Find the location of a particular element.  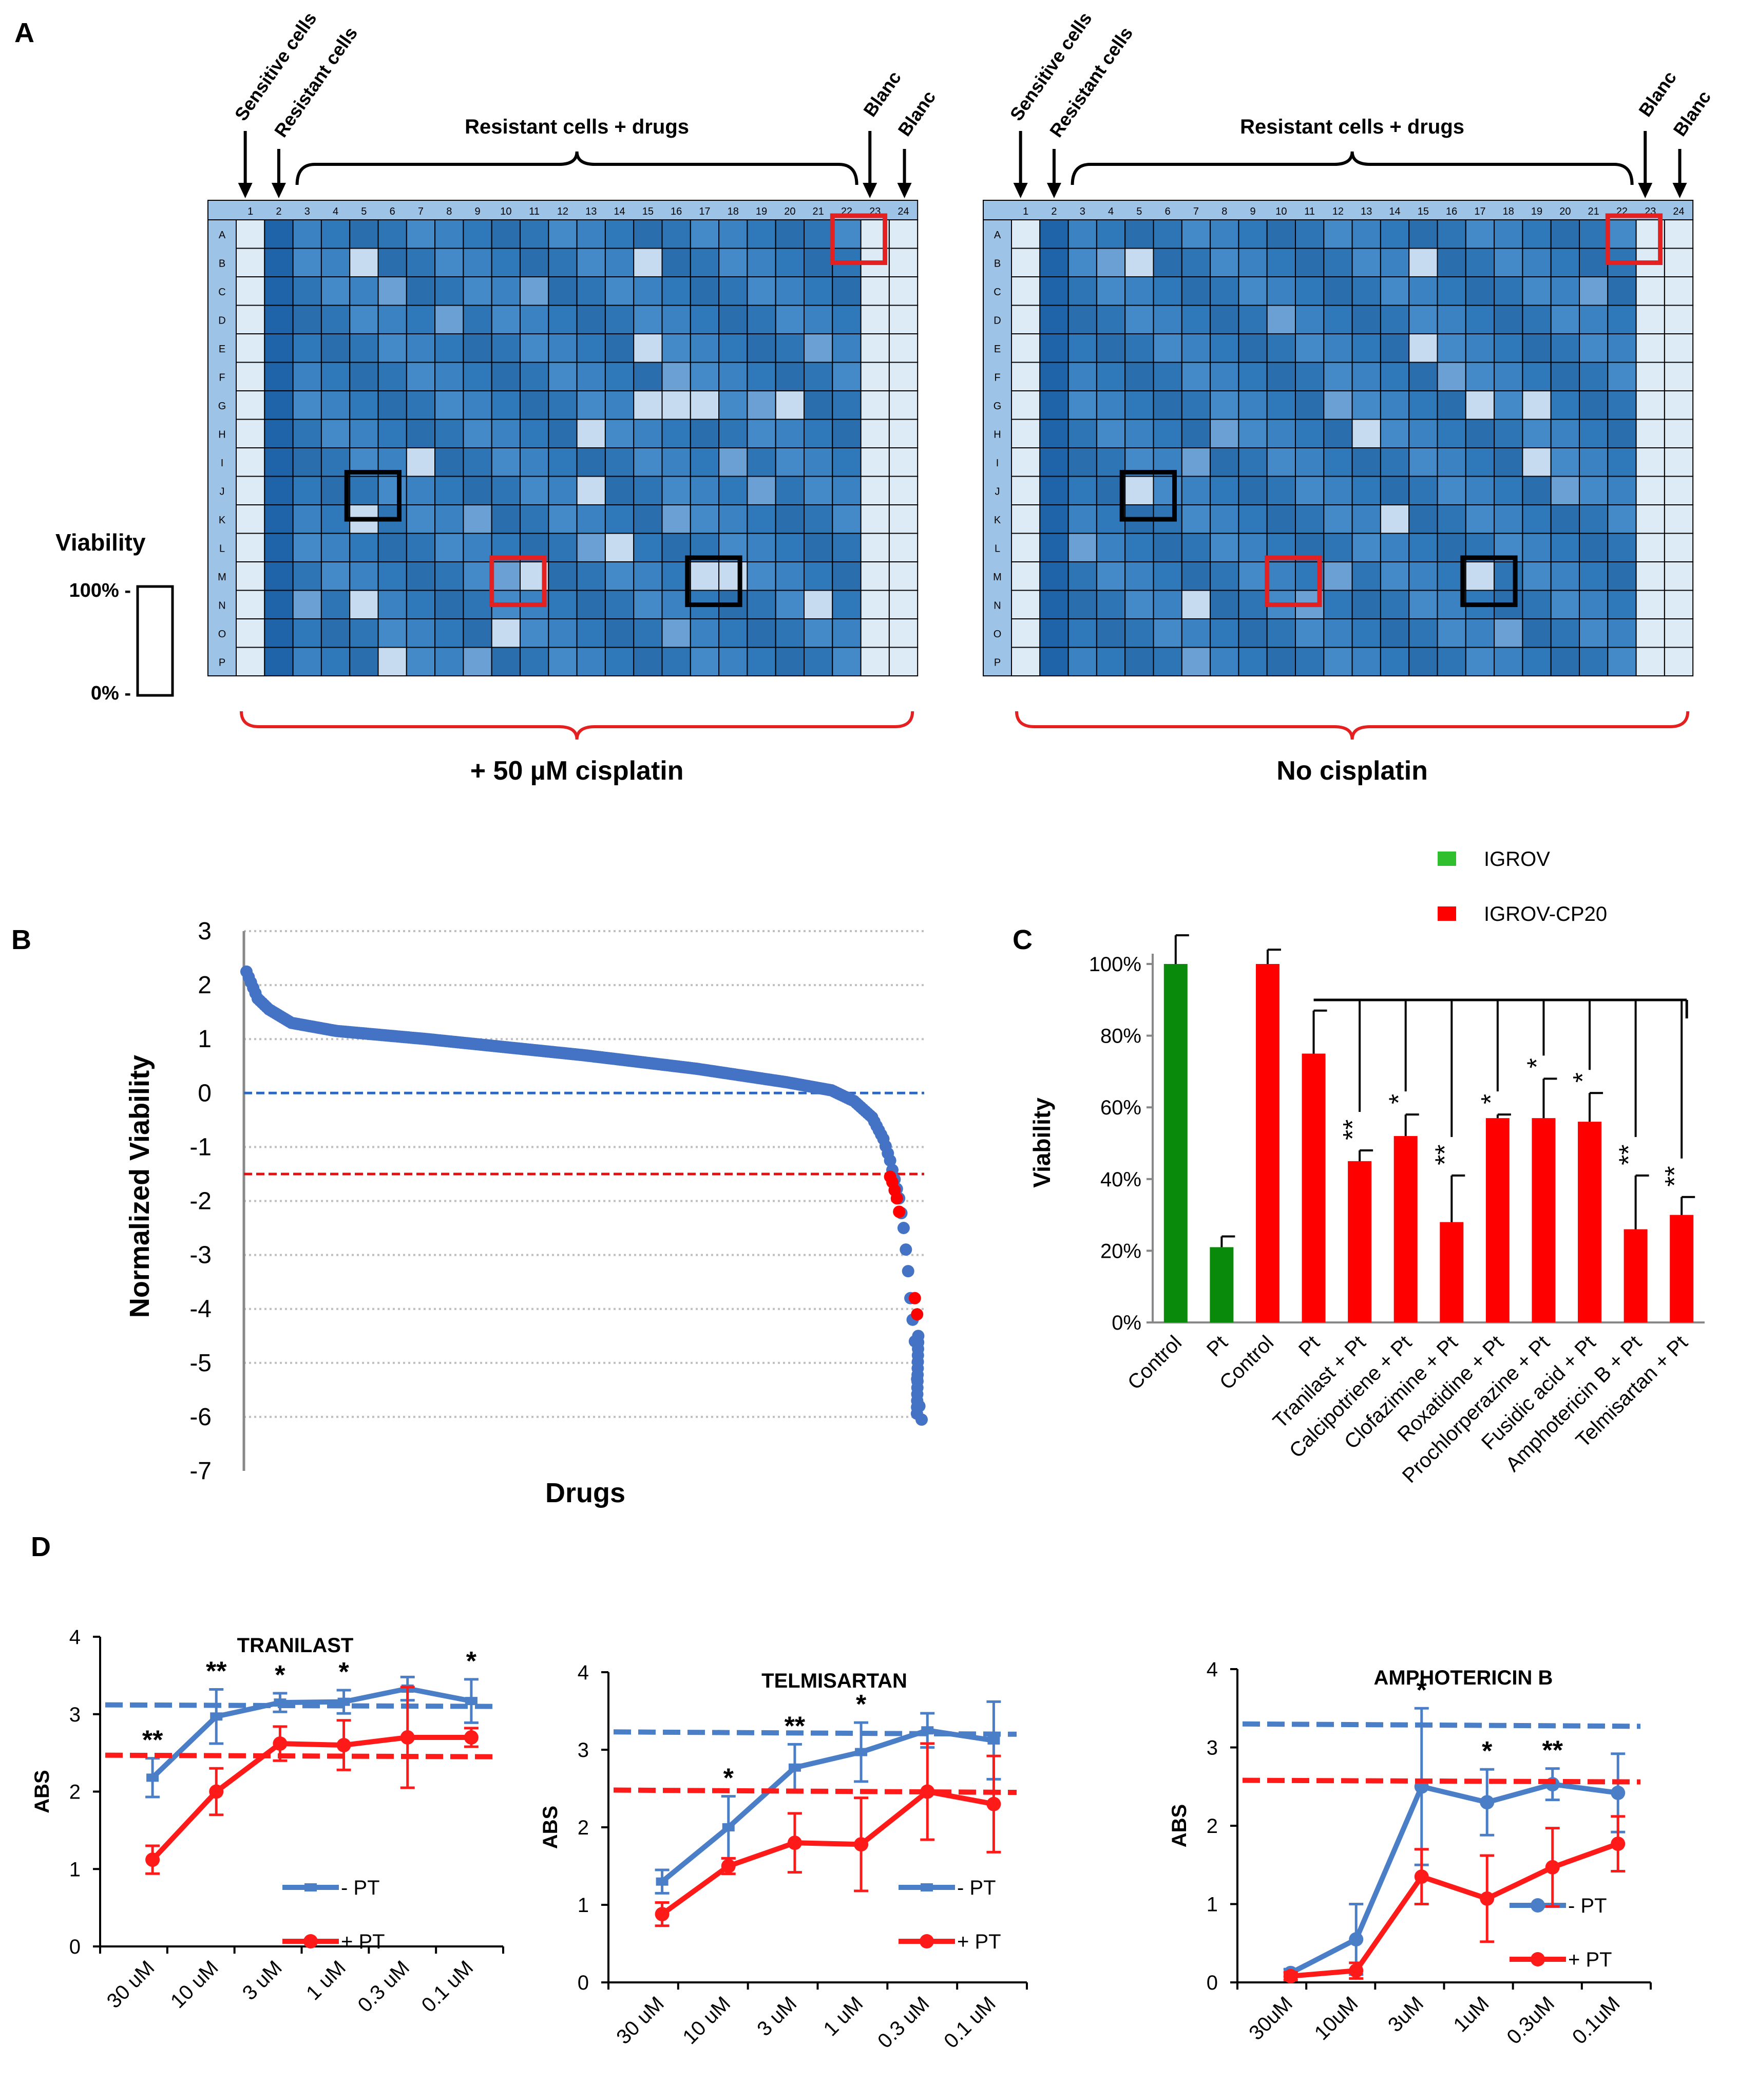

y-tick-label: 0 is located at coordinates (75, 1947).